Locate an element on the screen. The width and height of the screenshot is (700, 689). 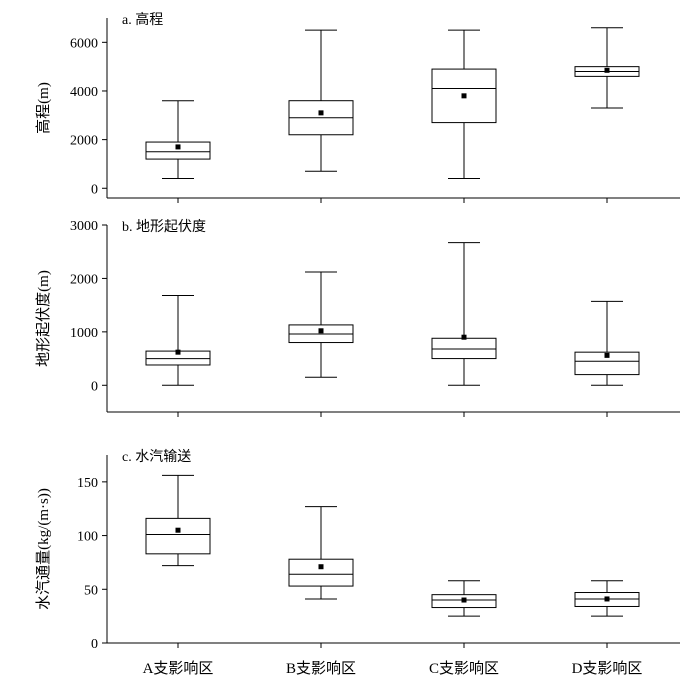
category-label: D支影响区 is located at coordinates (607, 668).